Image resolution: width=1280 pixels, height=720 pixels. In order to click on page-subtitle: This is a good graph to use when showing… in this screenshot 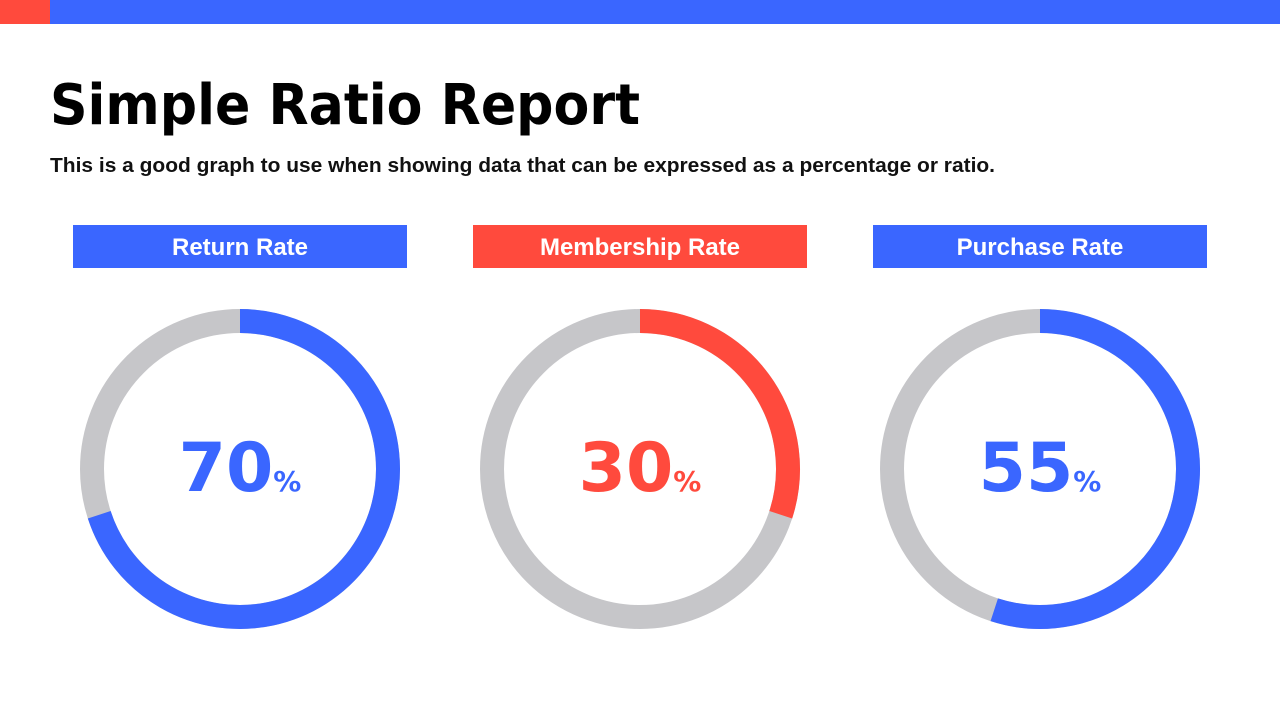, I will do `click(522, 166)`.